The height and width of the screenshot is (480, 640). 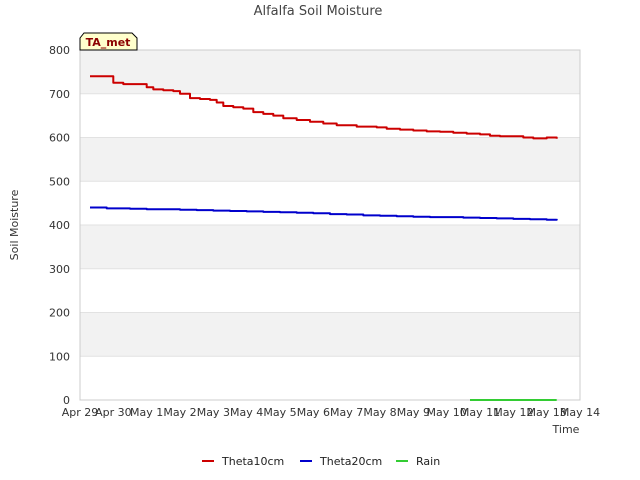 What do you see at coordinates (246, 412) in the screenshot?
I see `x-tick-label: May 4` at bounding box center [246, 412].